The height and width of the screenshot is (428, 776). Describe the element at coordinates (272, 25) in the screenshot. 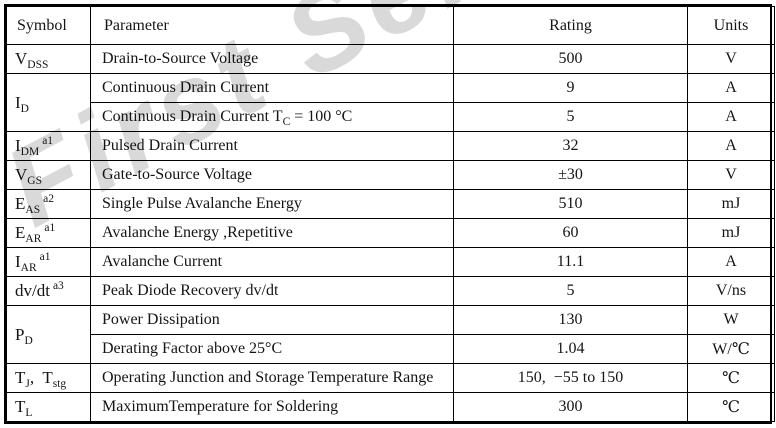

I see `col-header-parameter: Parameter` at that location.